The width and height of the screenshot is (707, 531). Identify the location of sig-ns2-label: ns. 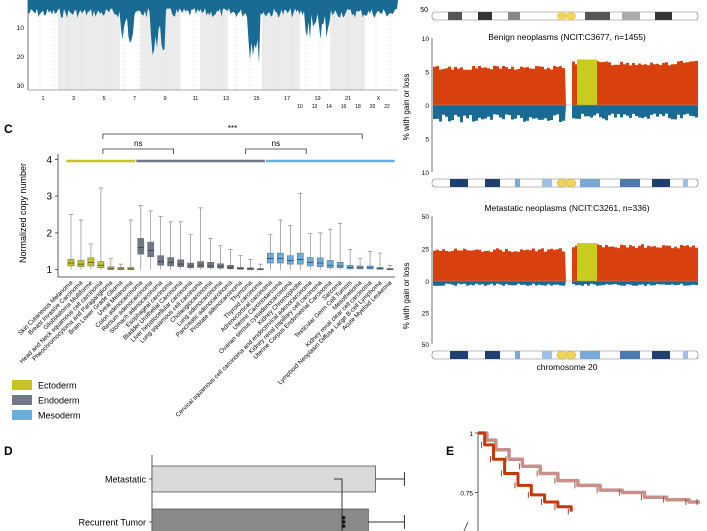
(276, 143).